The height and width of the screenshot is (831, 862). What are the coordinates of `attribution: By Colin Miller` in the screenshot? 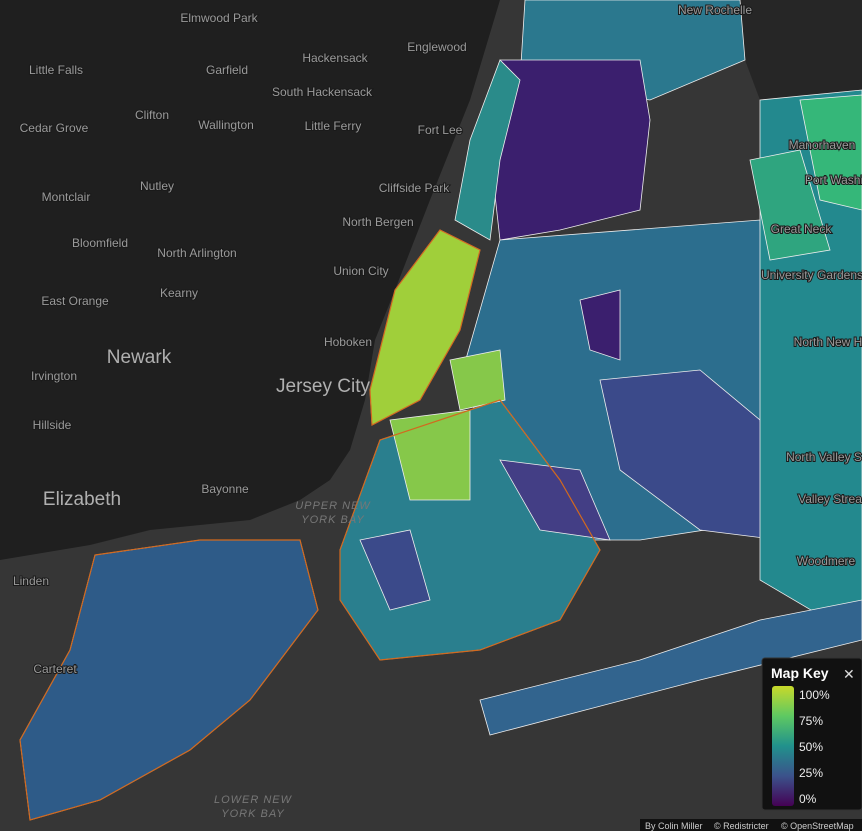 It's located at (674, 826).